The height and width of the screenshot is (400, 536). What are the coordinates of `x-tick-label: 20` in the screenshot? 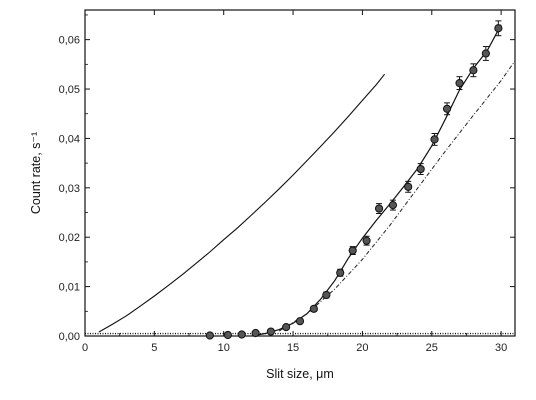 It's located at (362, 348).